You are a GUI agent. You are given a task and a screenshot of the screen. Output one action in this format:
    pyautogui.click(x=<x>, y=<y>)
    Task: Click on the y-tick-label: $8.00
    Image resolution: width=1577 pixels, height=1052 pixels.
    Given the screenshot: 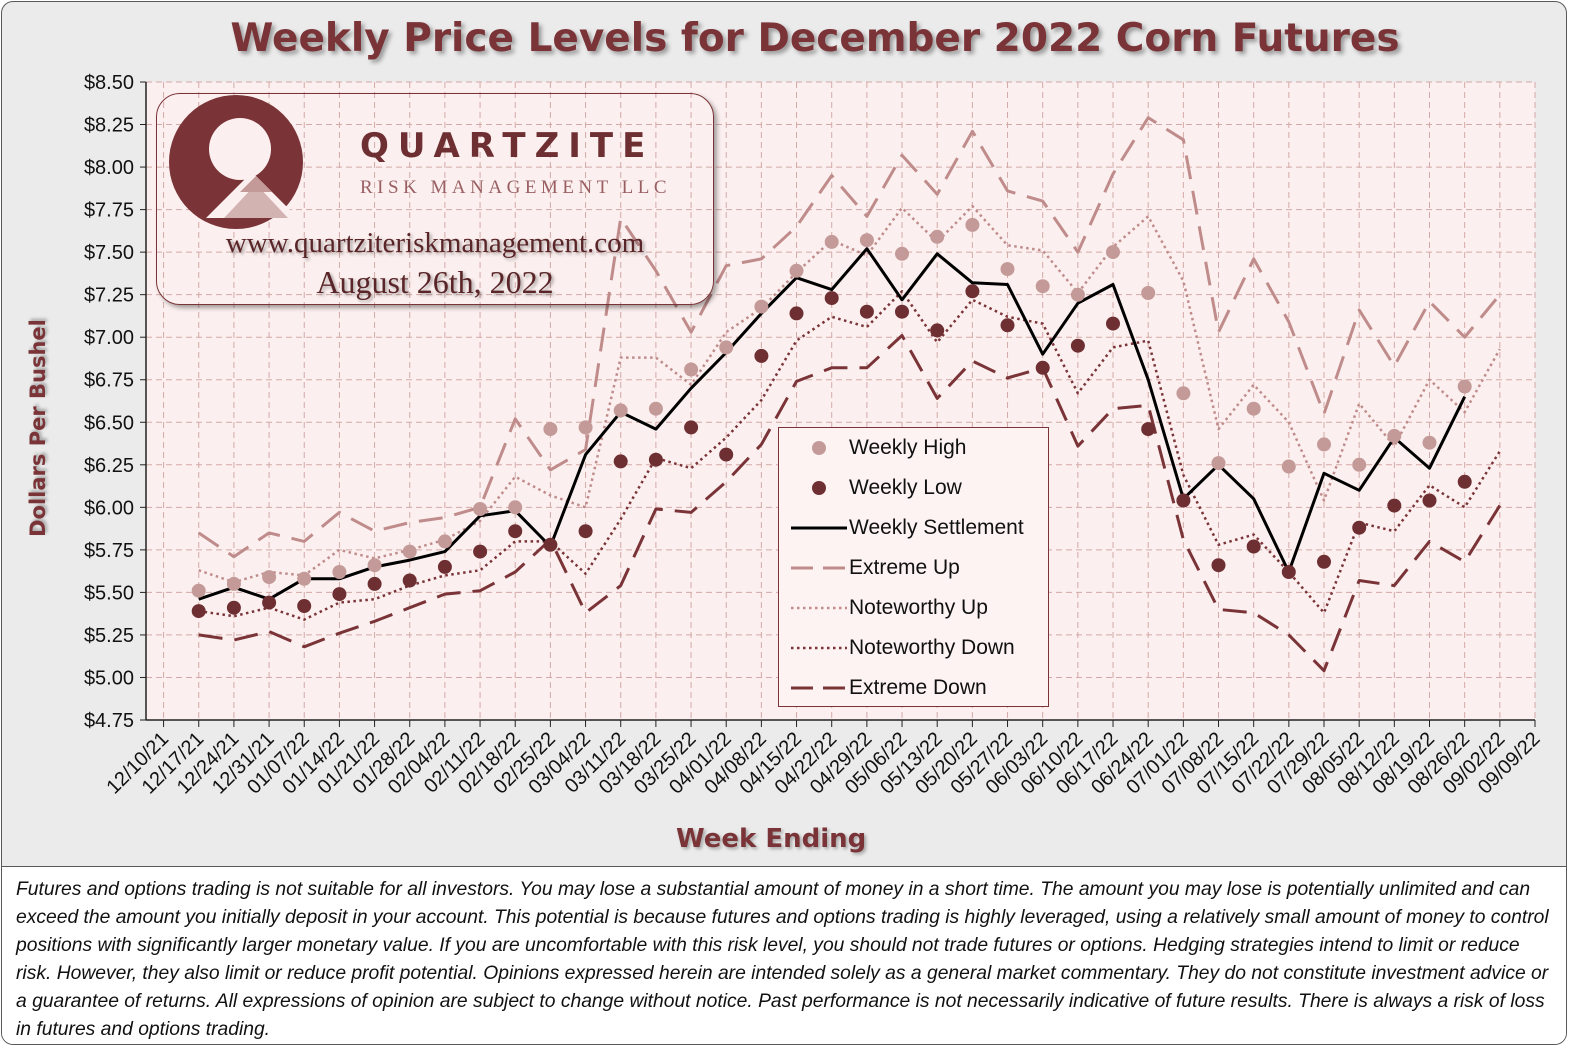 What is the action you would take?
    pyautogui.click(x=109, y=168)
    